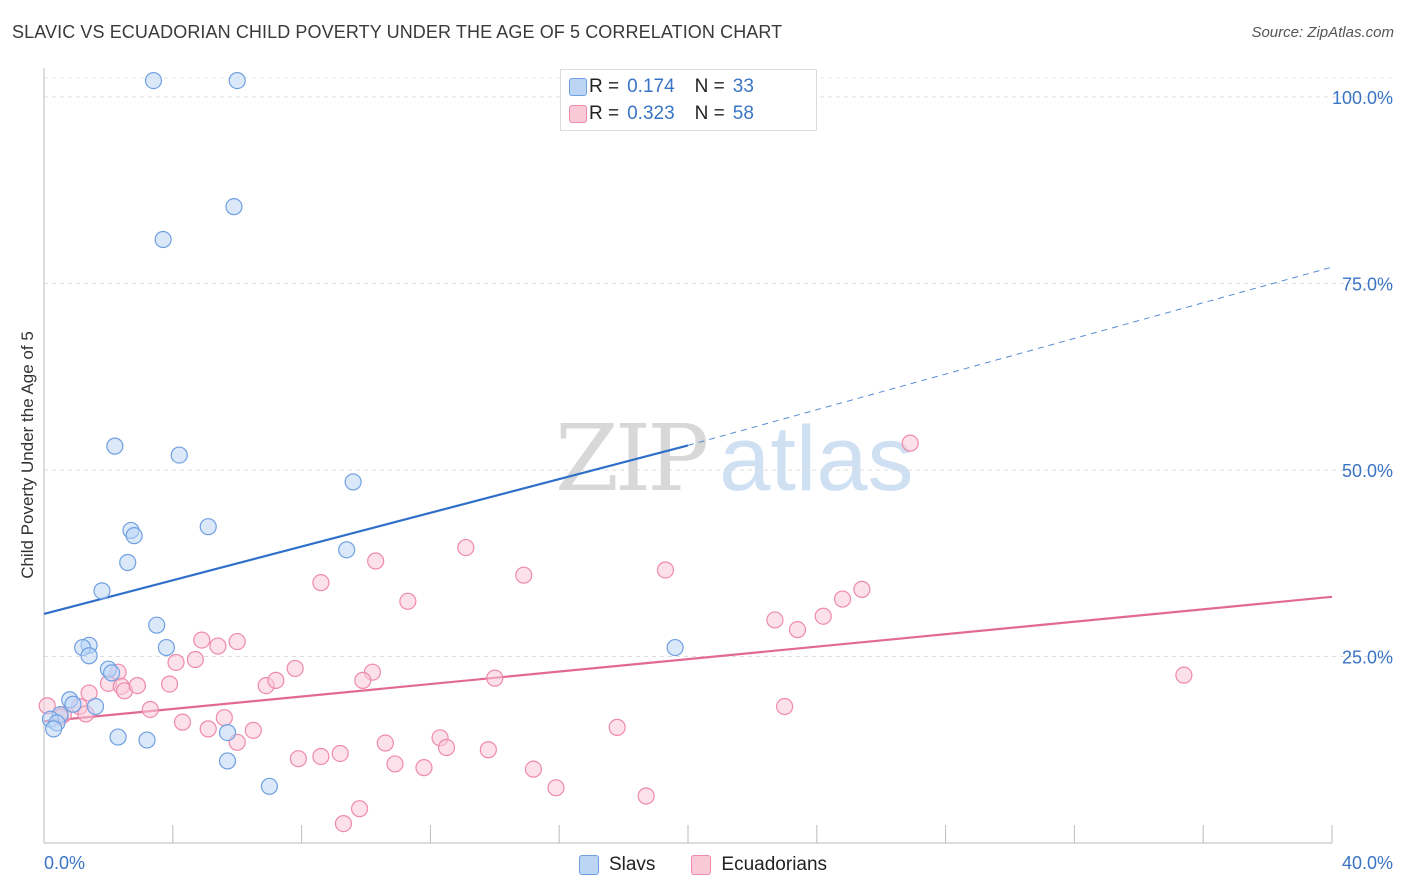 Image resolution: width=1406 pixels, height=892 pixels. What do you see at coordinates (651, 113) in the screenshot?
I see `legend-r-value: 0.323` at bounding box center [651, 113].